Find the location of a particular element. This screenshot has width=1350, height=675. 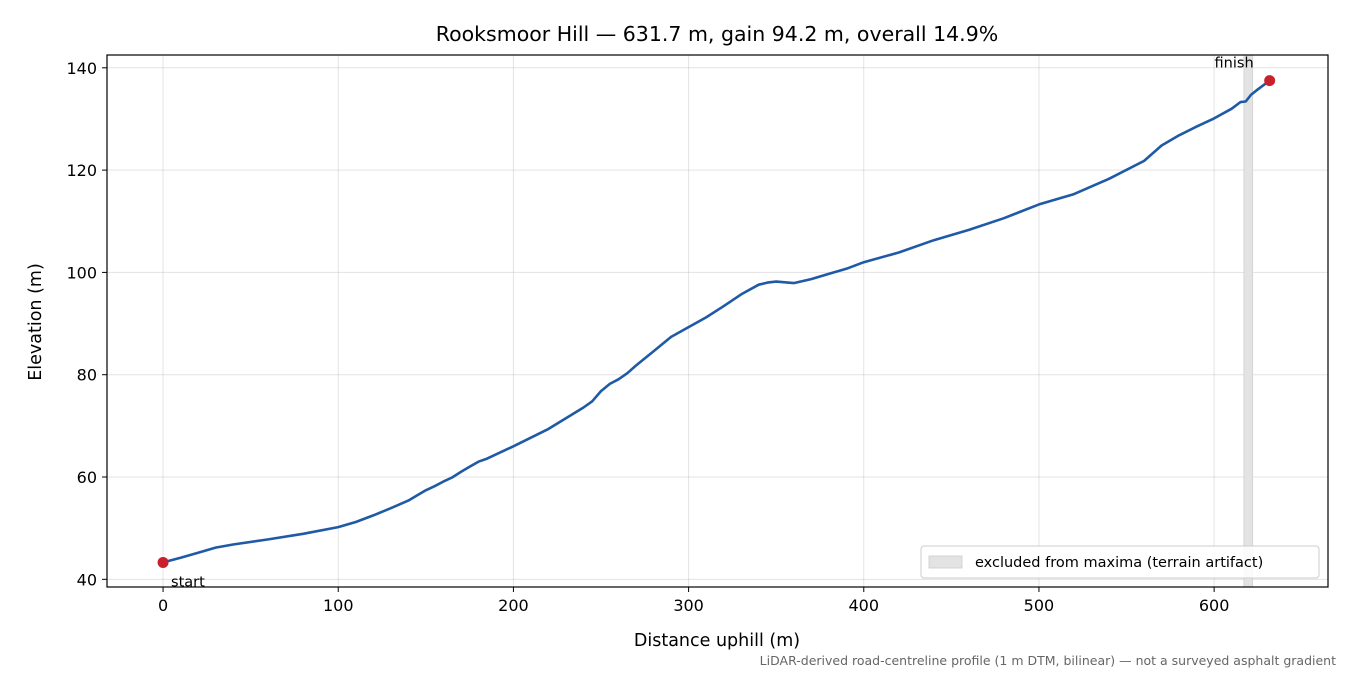

y-axis-ticks: 40 60 80 100 120 140 is located at coordinates (86, 324).